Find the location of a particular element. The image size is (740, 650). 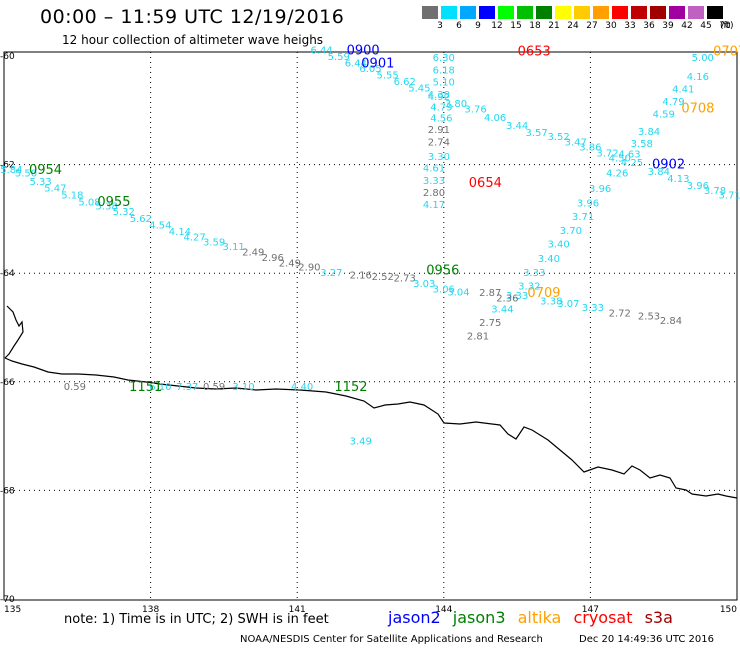

swh-value: 3.49 is located at coordinates (361, 441).